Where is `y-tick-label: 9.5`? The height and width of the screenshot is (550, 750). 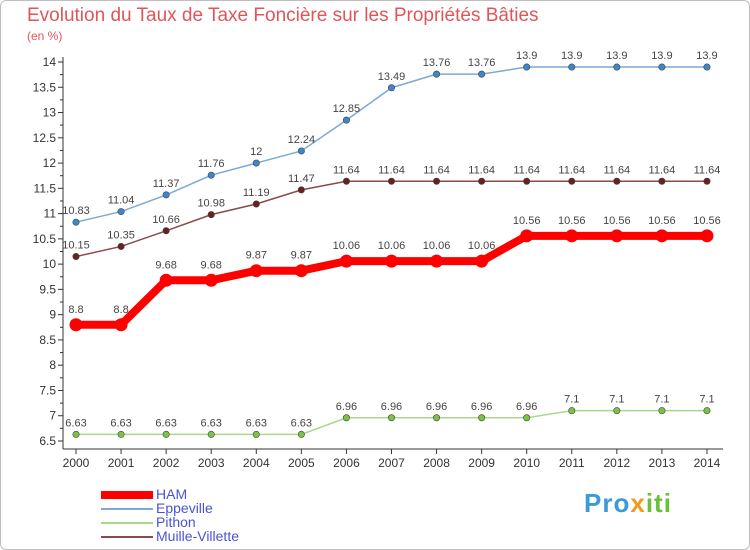 y-tick-label: 9.5 is located at coordinates (47, 289).